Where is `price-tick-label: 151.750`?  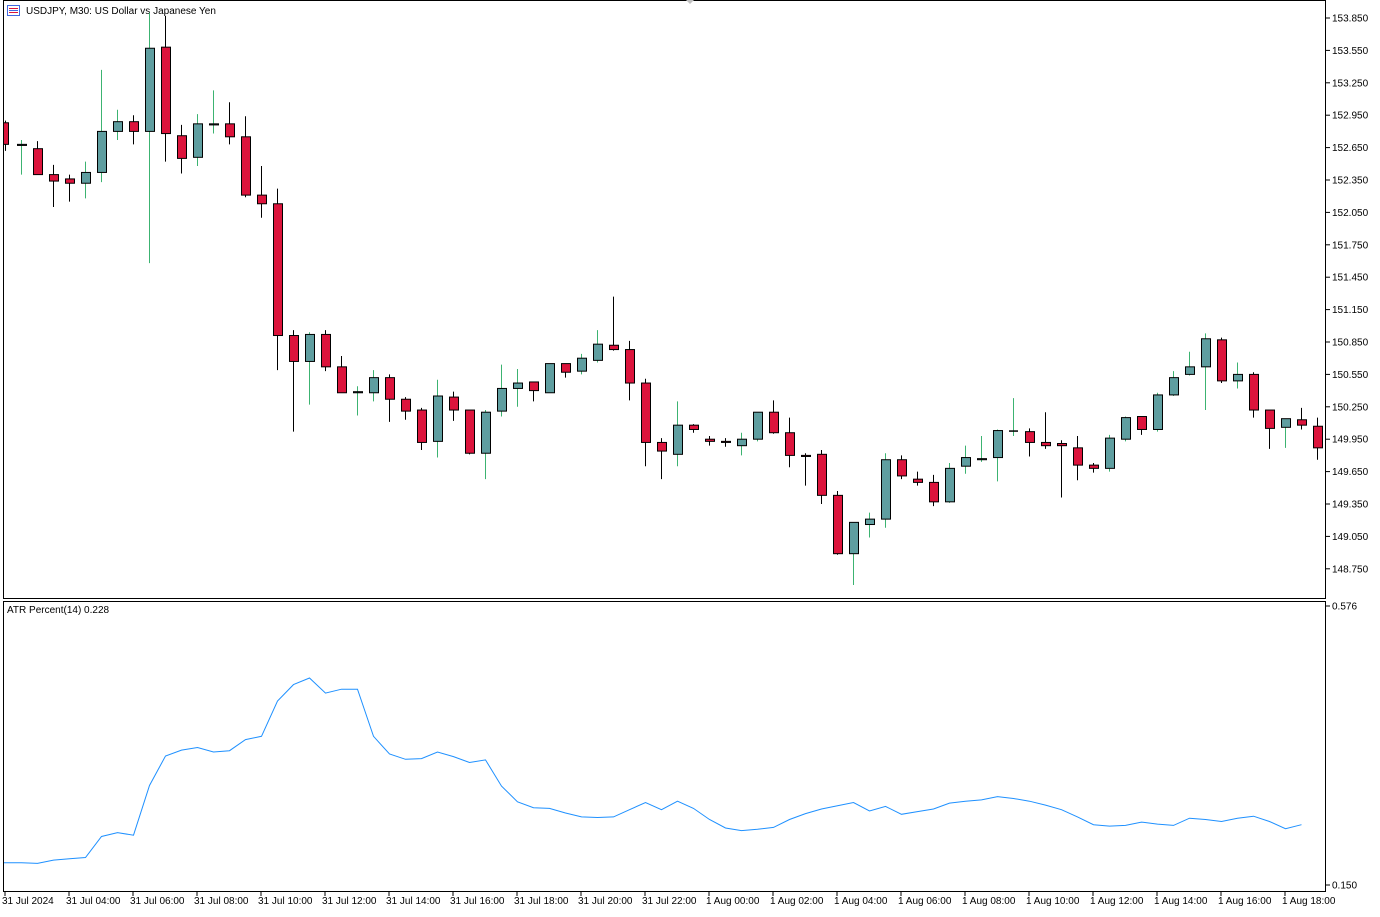
price-tick-label: 151.750 is located at coordinates (1350, 245).